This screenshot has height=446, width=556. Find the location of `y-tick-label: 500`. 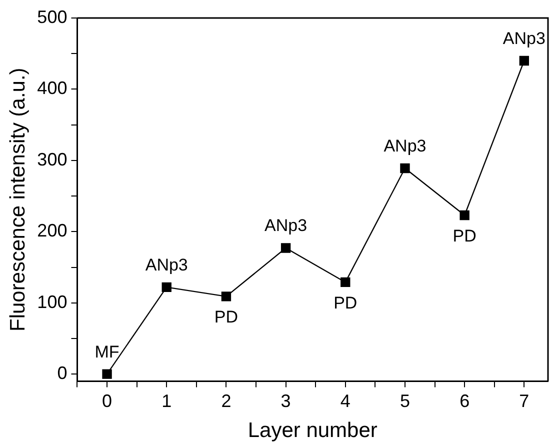

y-tick-label: 500 is located at coordinates (52, 16).